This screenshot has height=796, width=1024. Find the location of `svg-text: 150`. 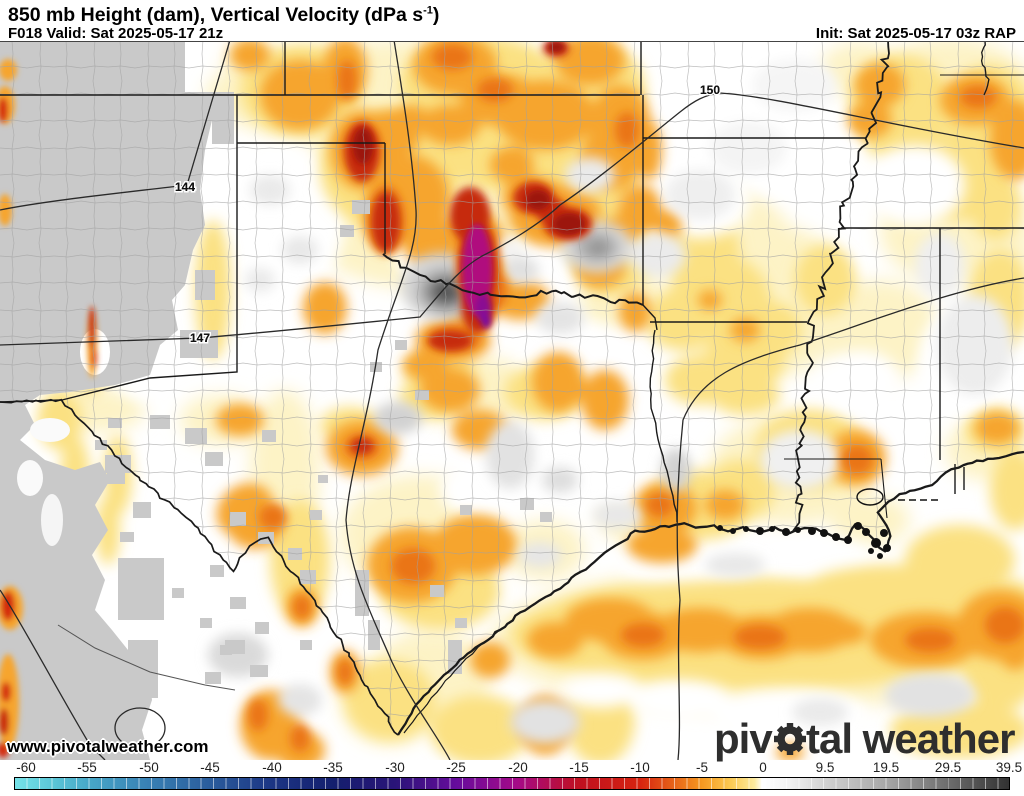

svg-text: 150 is located at coordinates (710, 90).